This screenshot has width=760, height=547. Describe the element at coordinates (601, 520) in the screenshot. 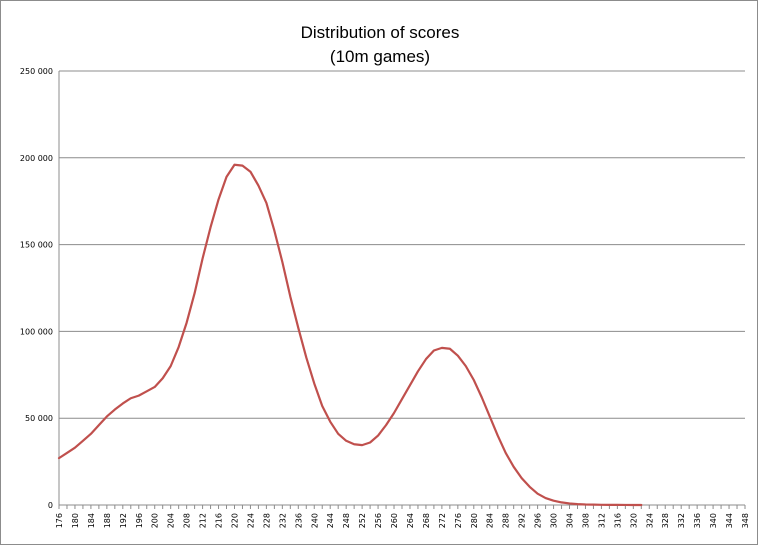

I see `x-tick-label: 312` at that location.